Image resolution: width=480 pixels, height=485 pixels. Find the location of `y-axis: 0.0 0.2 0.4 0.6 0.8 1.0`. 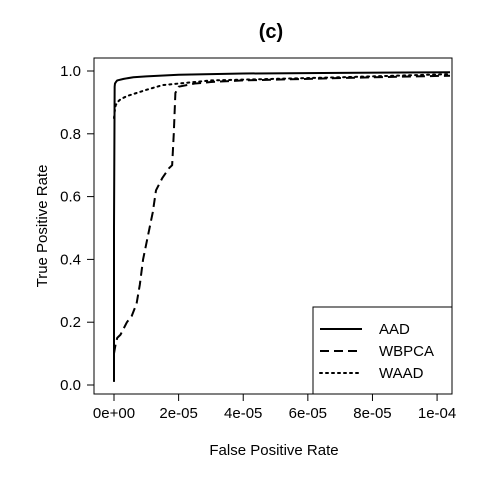

y-axis: 0.0 0.2 0.4 0.6 0.8 1.0 is located at coordinates (77, 228).